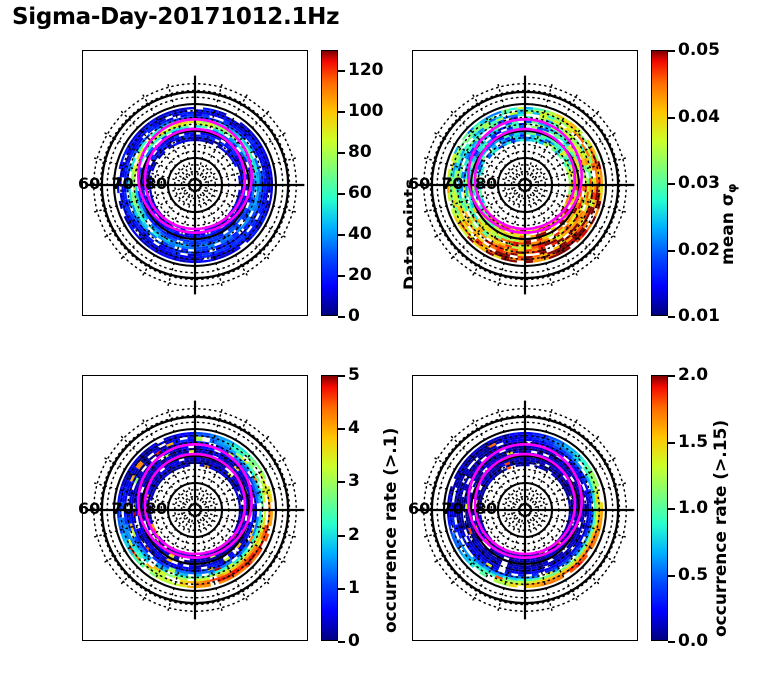 Image resolution: width=759 pixels, height=674 pixels. What do you see at coordinates (693, 574) in the screenshot?
I see `colorbar-tick-label: 0.5` at bounding box center [693, 574].